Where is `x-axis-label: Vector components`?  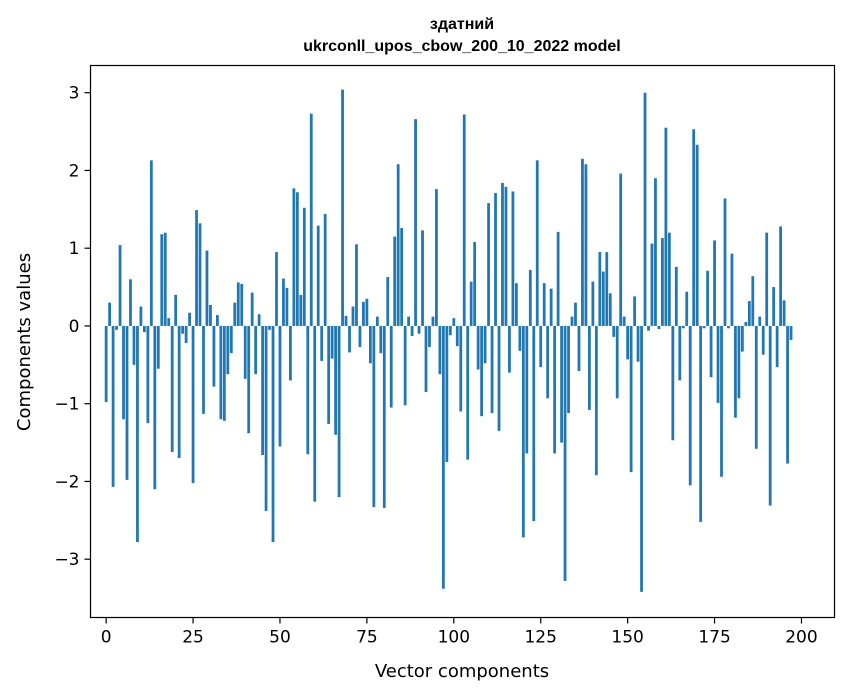 x-axis-label: Vector components is located at coordinates (462, 671).